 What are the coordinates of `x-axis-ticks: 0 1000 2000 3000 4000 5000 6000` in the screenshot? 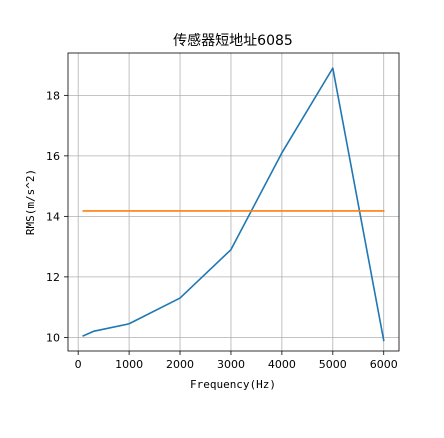 It's located at (236, 361).